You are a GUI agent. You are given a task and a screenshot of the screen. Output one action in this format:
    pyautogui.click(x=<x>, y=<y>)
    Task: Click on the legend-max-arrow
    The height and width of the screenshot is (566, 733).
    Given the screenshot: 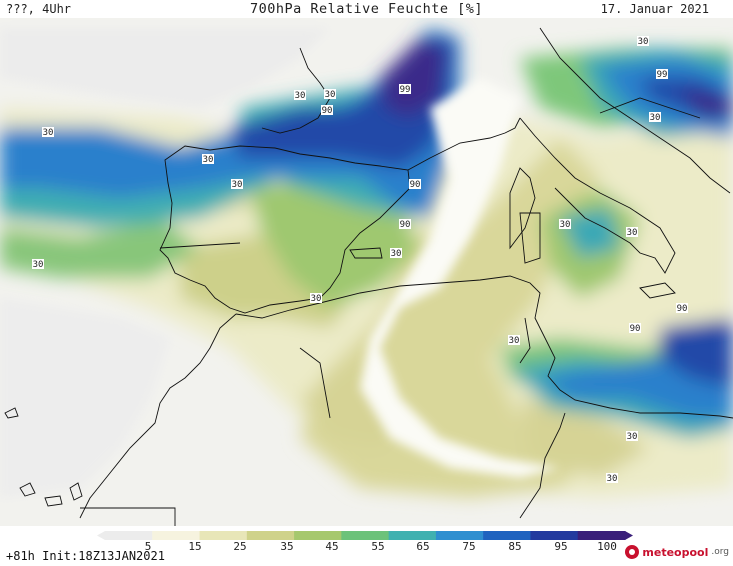 What is the action you would take?
    pyautogui.click(x=629, y=535)
    